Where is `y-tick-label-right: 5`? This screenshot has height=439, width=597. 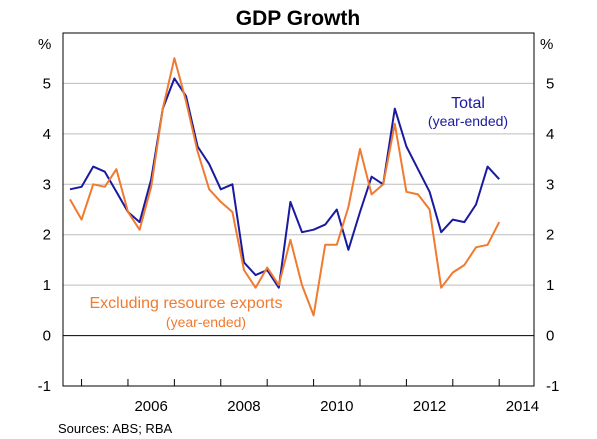 y-tick-label-right: 5 is located at coordinates (550, 83).